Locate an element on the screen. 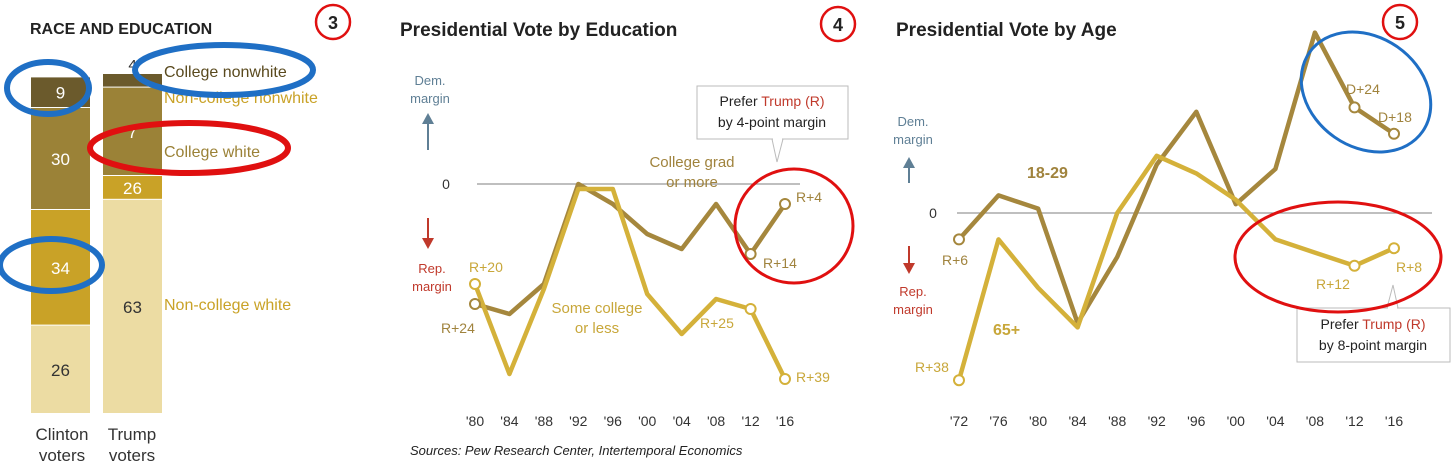  callout-line2: by 4-point margin is located at coordinates (772, 122).